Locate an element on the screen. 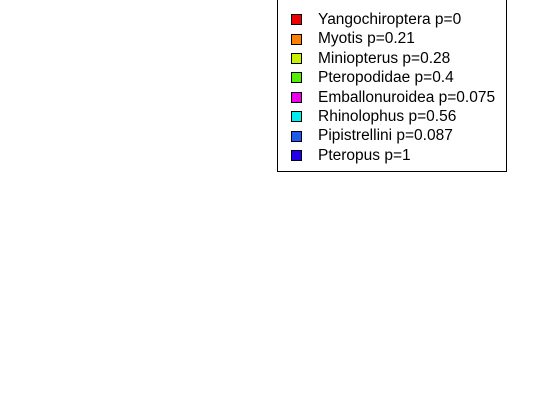  legend-label: Myotis p=0.21 is located at coordinates (366, 39).